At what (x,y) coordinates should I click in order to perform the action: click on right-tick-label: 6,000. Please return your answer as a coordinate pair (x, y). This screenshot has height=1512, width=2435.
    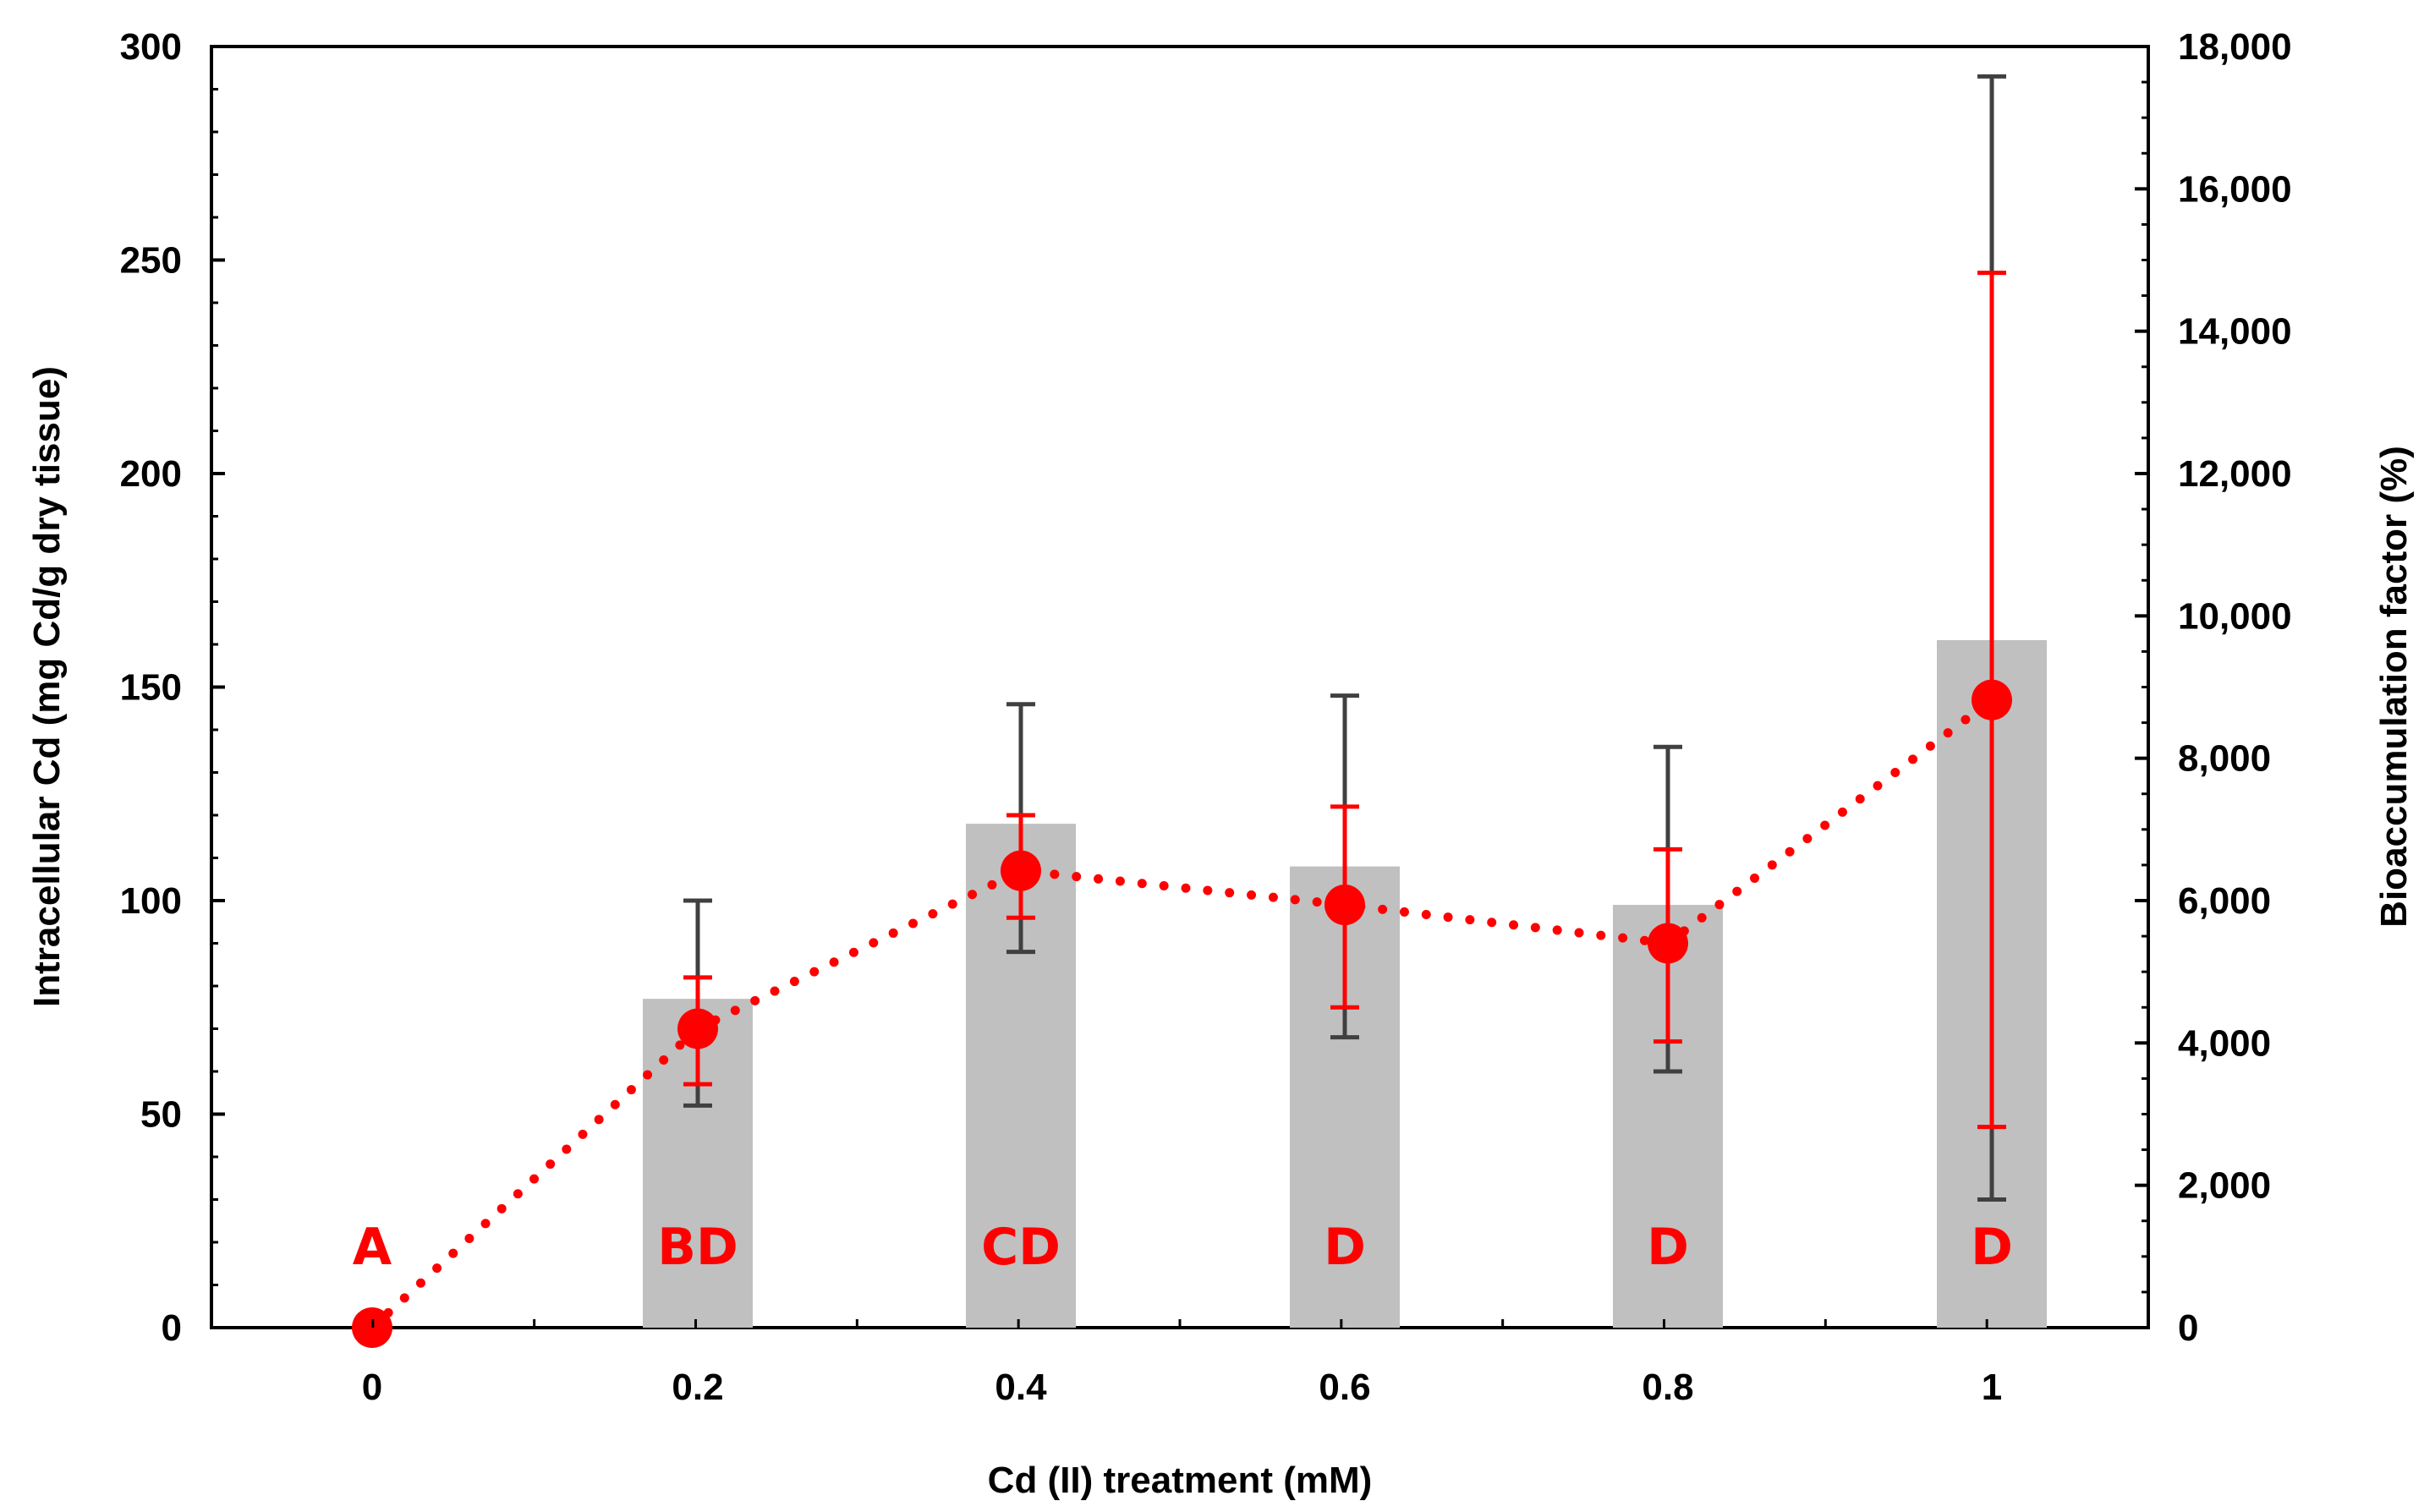
    Looking at the image, I should click on (2224, 901).